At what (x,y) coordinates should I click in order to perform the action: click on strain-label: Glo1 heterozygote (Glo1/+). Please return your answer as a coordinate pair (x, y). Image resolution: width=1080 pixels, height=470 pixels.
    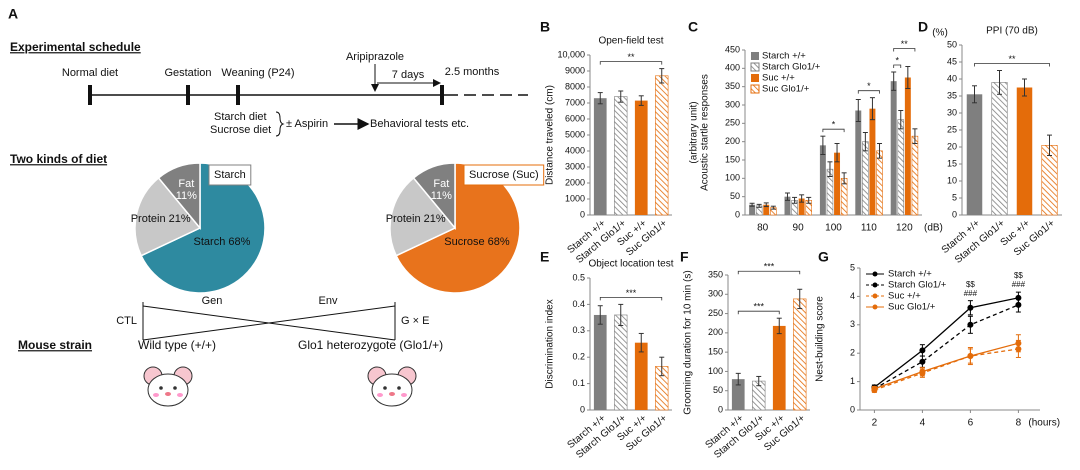
    Looking at the image, I should click on (370, 345).